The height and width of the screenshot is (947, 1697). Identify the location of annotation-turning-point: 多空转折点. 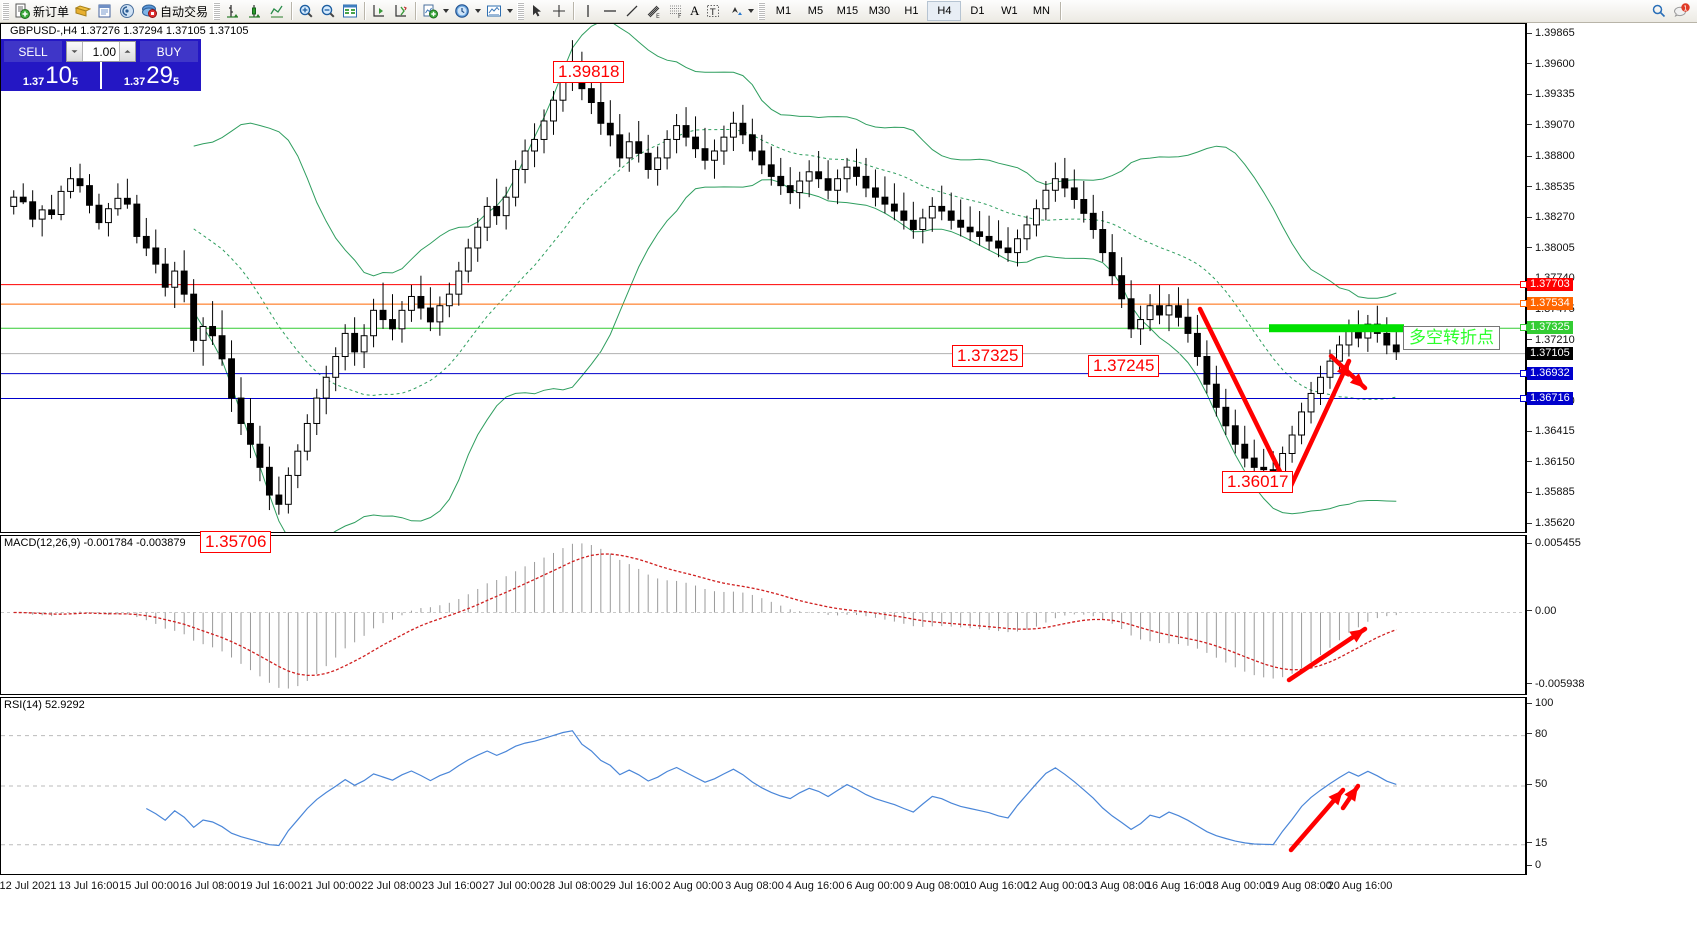
(1451, 338).